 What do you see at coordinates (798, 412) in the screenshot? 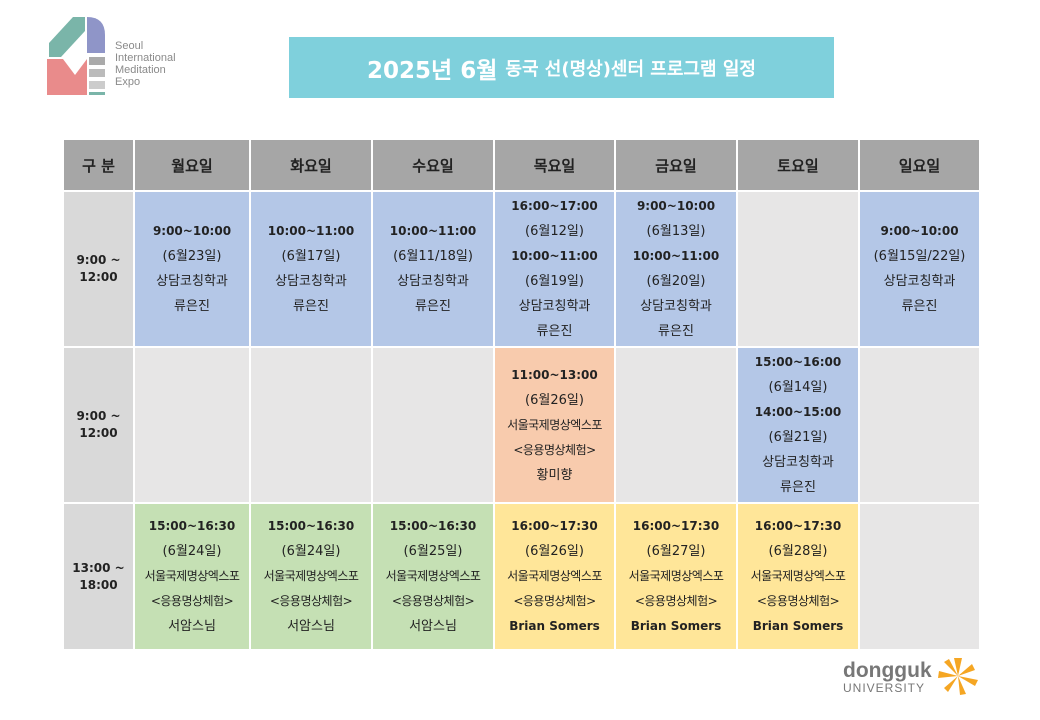
I see `cell-line: 14:00~15:00` at bounding box center [798, 412].